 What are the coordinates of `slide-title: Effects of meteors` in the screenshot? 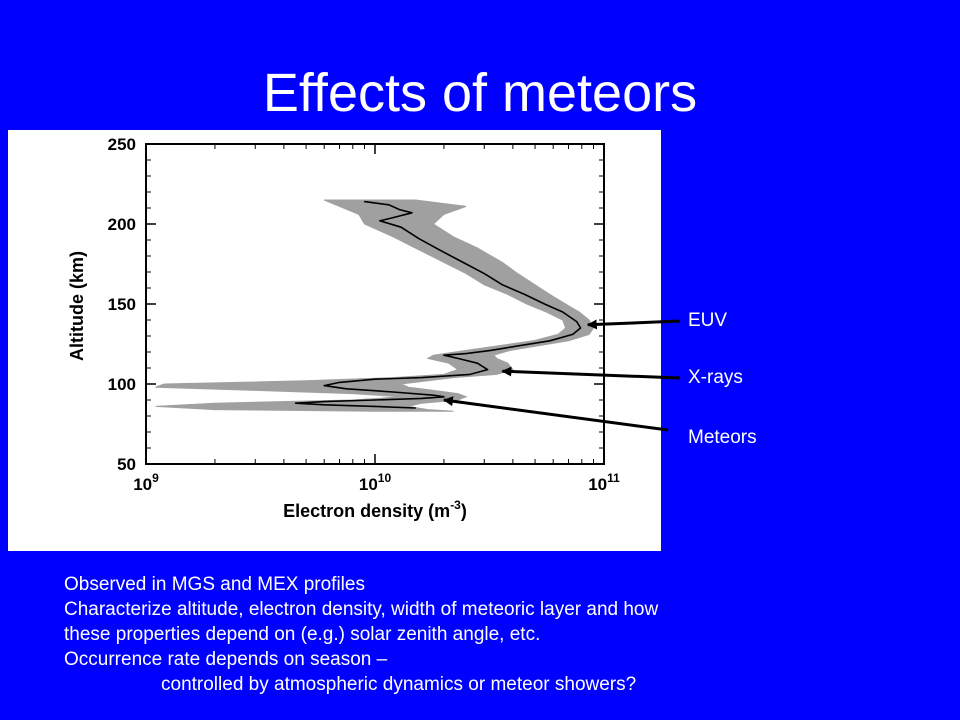 It's located at (480, 93).